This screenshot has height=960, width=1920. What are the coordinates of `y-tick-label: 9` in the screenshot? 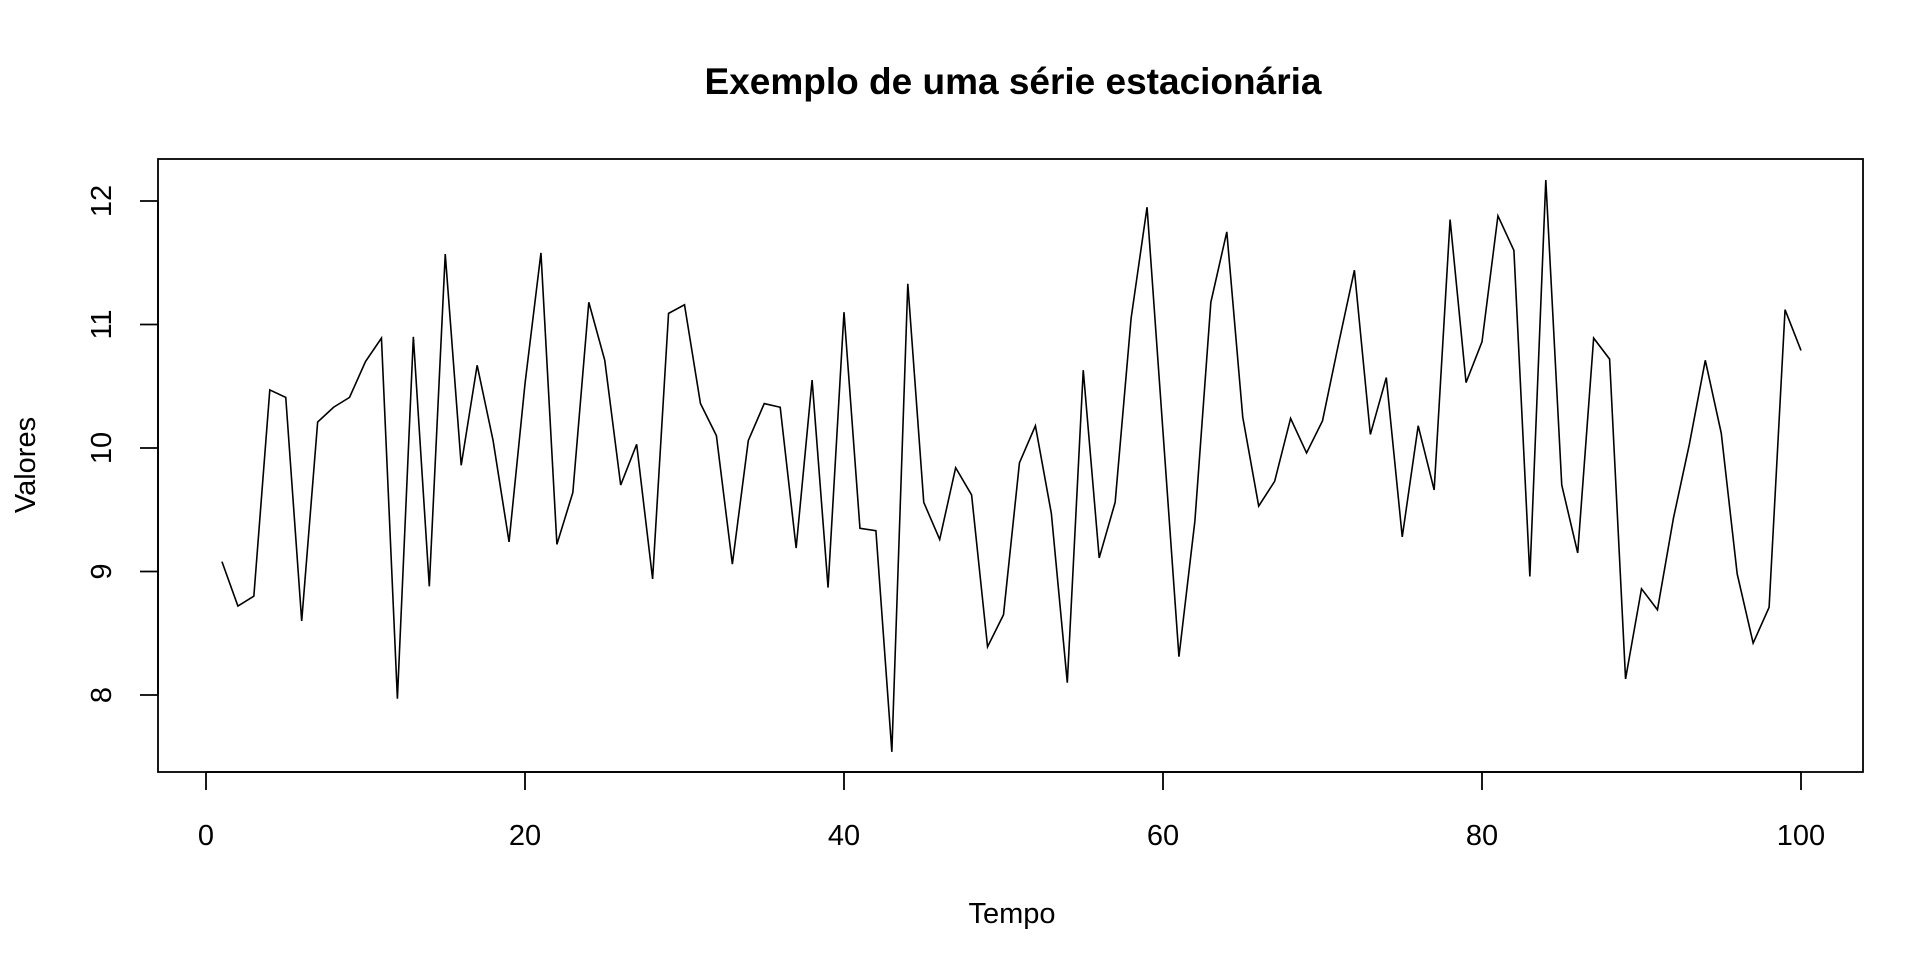 It's located at (102, 571).